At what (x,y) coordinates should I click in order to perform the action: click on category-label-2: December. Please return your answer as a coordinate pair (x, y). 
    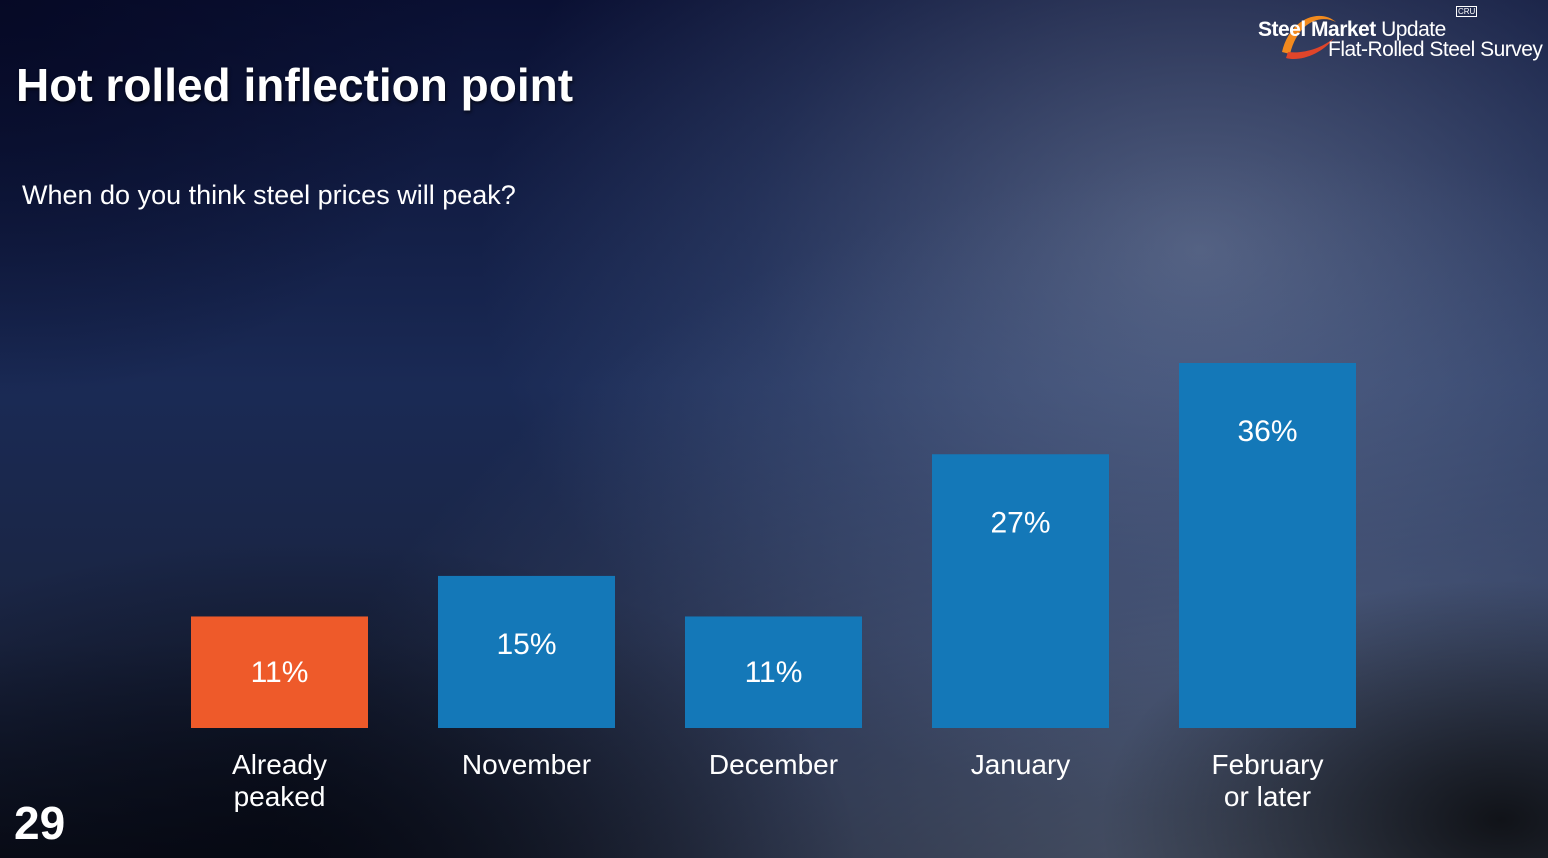
    Looking at the image, I should click on (773, 764).